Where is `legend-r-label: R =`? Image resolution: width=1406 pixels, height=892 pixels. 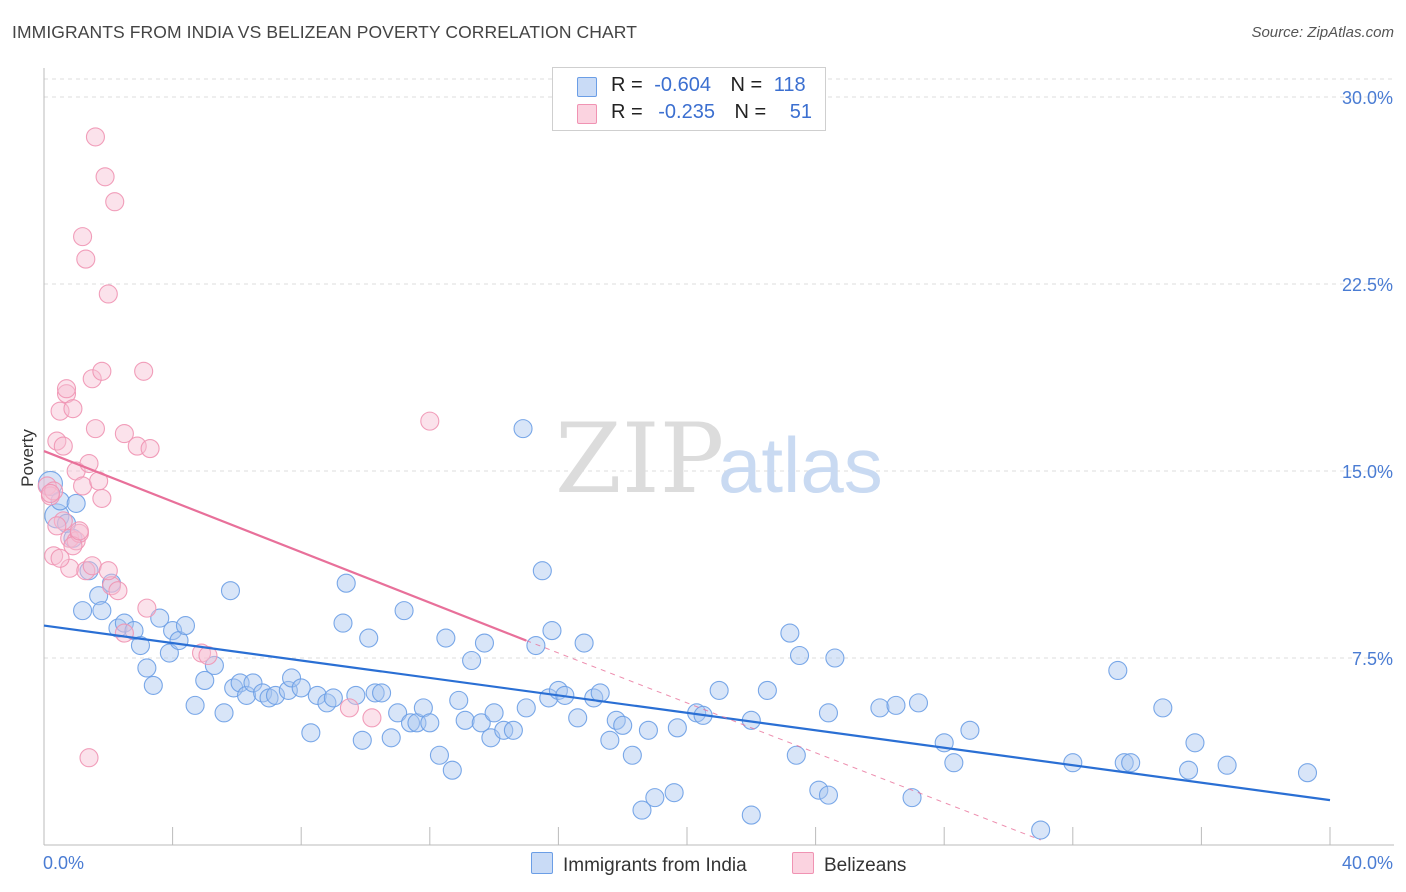 legend-r-label: R = is located at coordinates (627, 112).